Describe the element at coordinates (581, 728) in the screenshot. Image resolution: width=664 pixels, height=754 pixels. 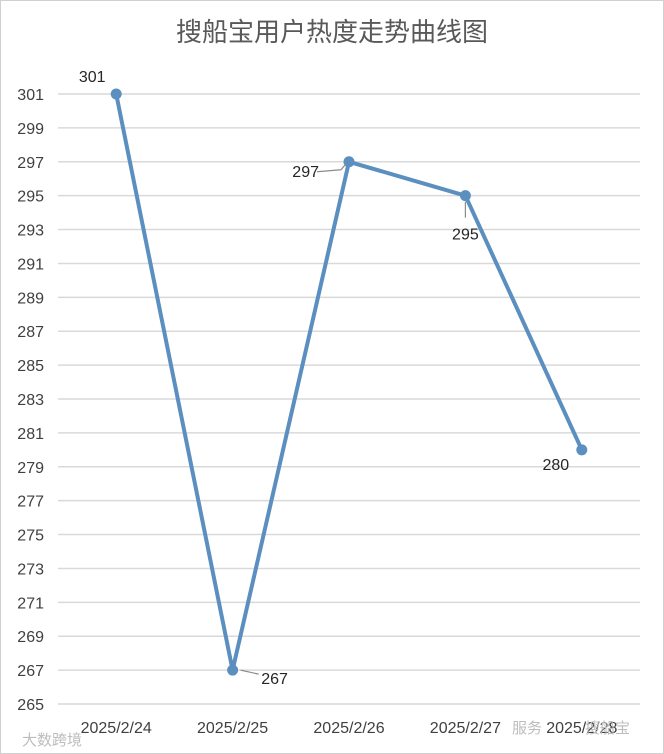
I see `x-tick-label: 2025/2/28` at that location.